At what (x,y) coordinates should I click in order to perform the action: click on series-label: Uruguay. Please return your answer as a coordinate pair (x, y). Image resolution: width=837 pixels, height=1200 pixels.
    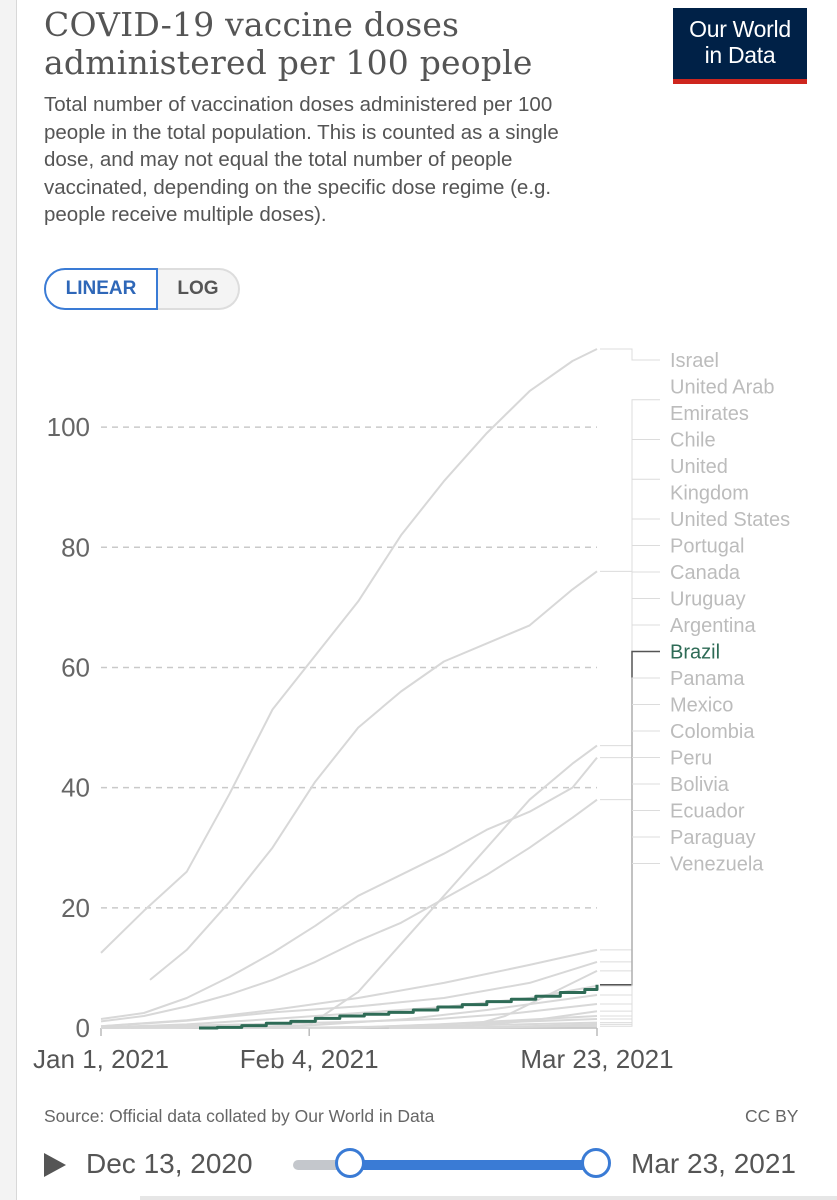
    Looking at the image, I should click on (708, 600).